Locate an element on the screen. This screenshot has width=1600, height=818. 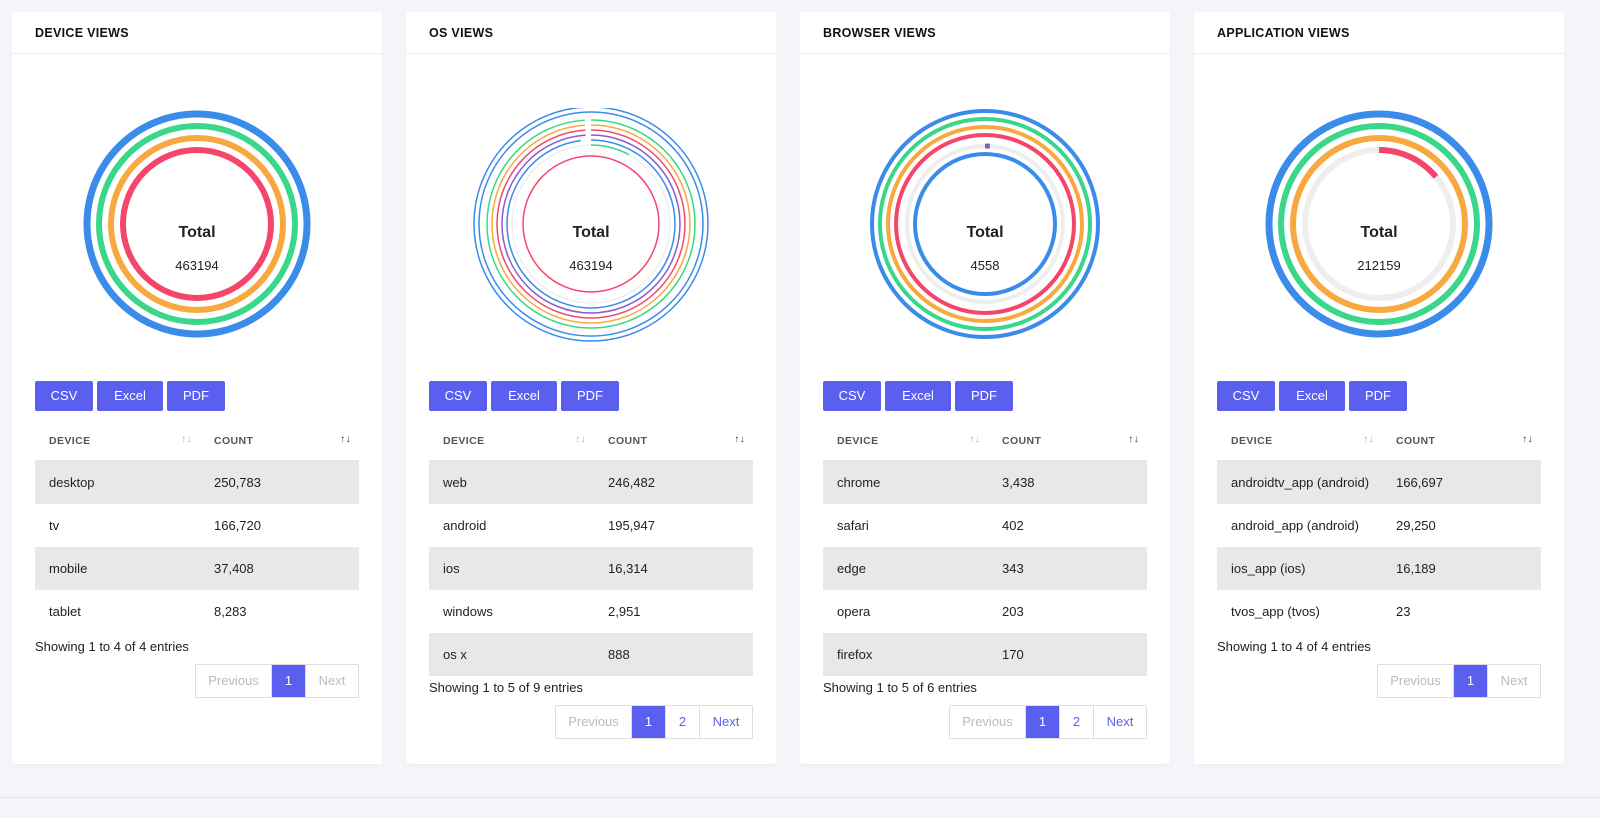
cell-device: os x is located at coordinates (511, 654).